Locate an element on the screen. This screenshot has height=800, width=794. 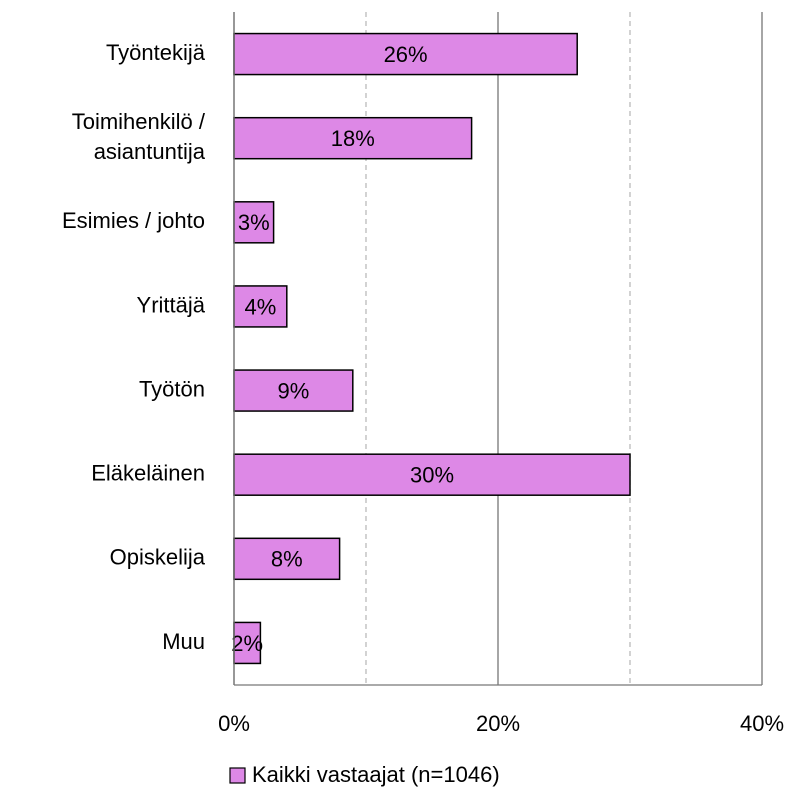
data-label: 4% is located at coordinates (261, 306).